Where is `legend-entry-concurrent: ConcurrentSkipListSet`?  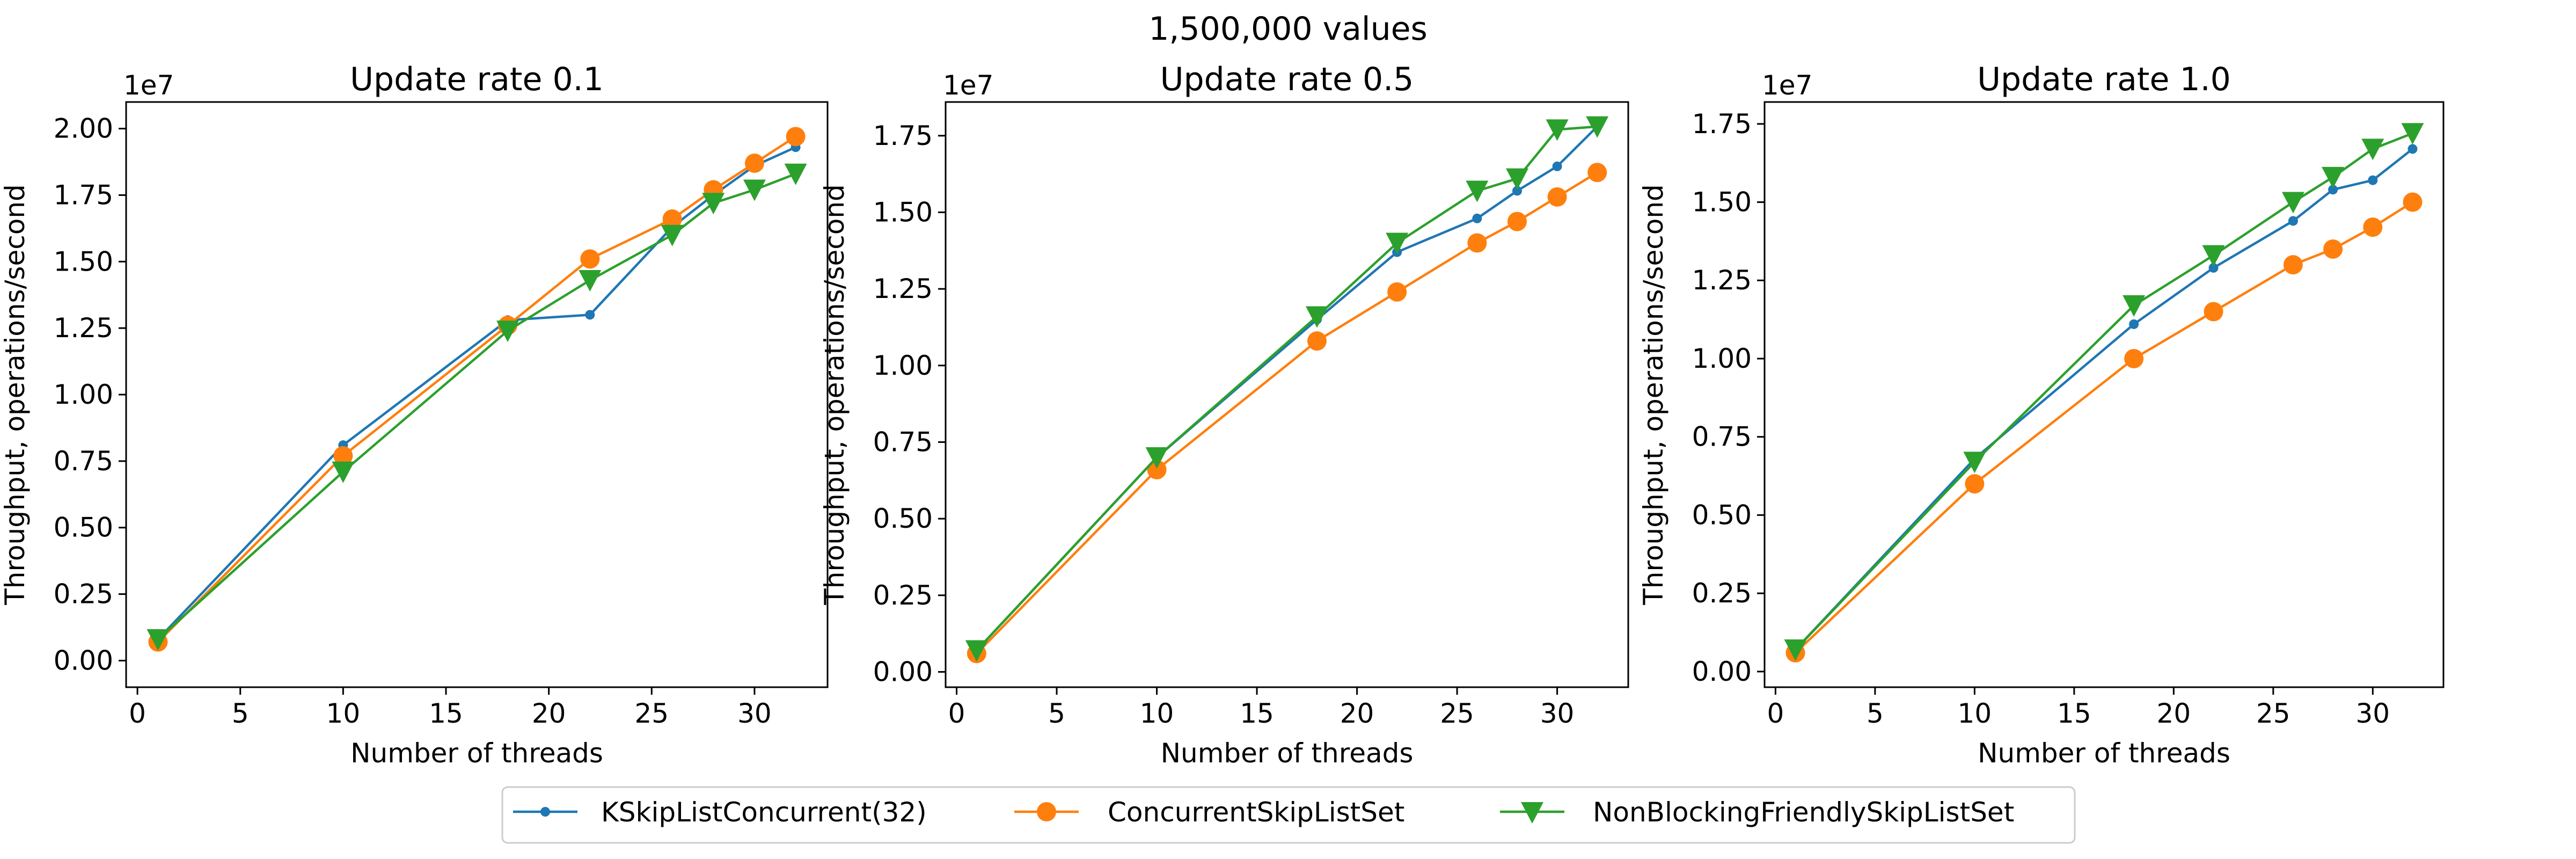
legend-entry-concurrent: ConcurrentSkipListSet is located at coordinates (1209, 812).